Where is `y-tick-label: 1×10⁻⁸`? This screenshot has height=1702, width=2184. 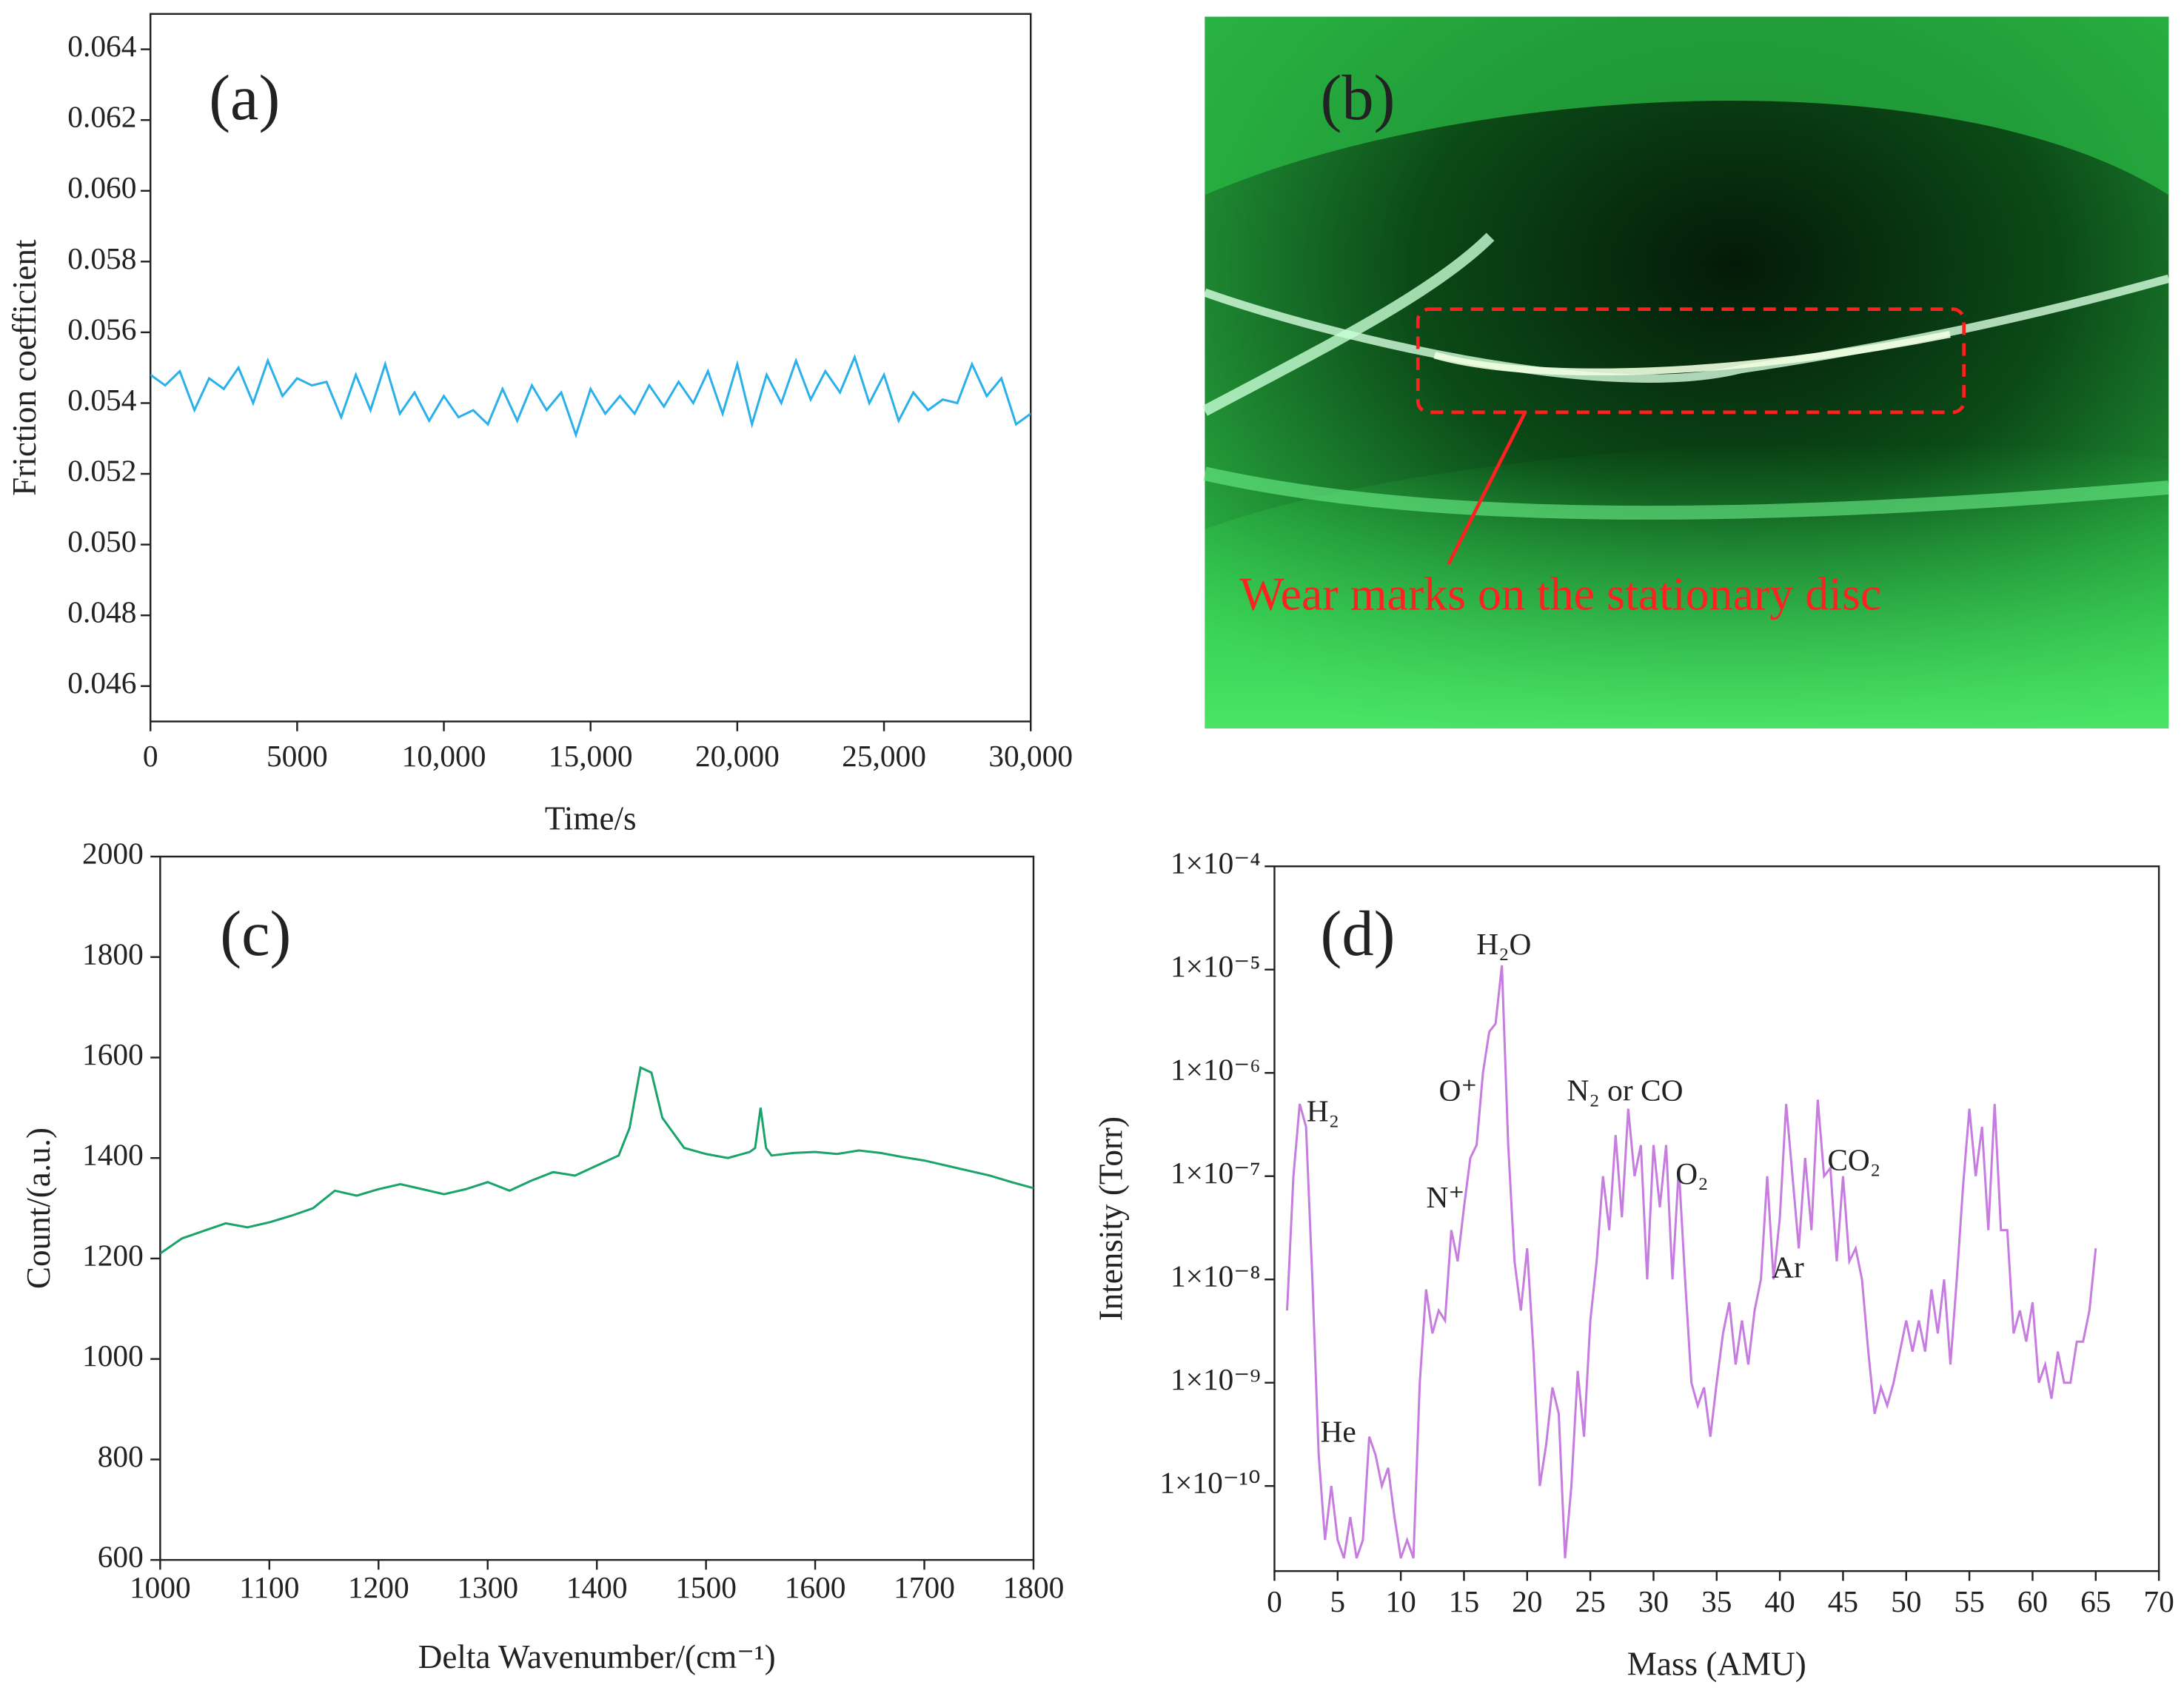
y-tick-label: 1×10⁻⁸ is located at coordinates (1215, 1276).